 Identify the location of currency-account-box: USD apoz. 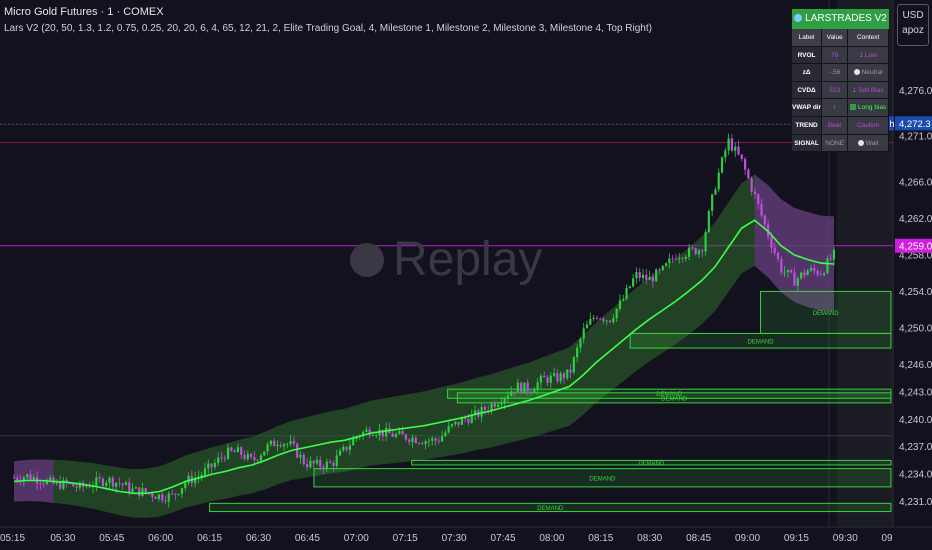
(913, 25).